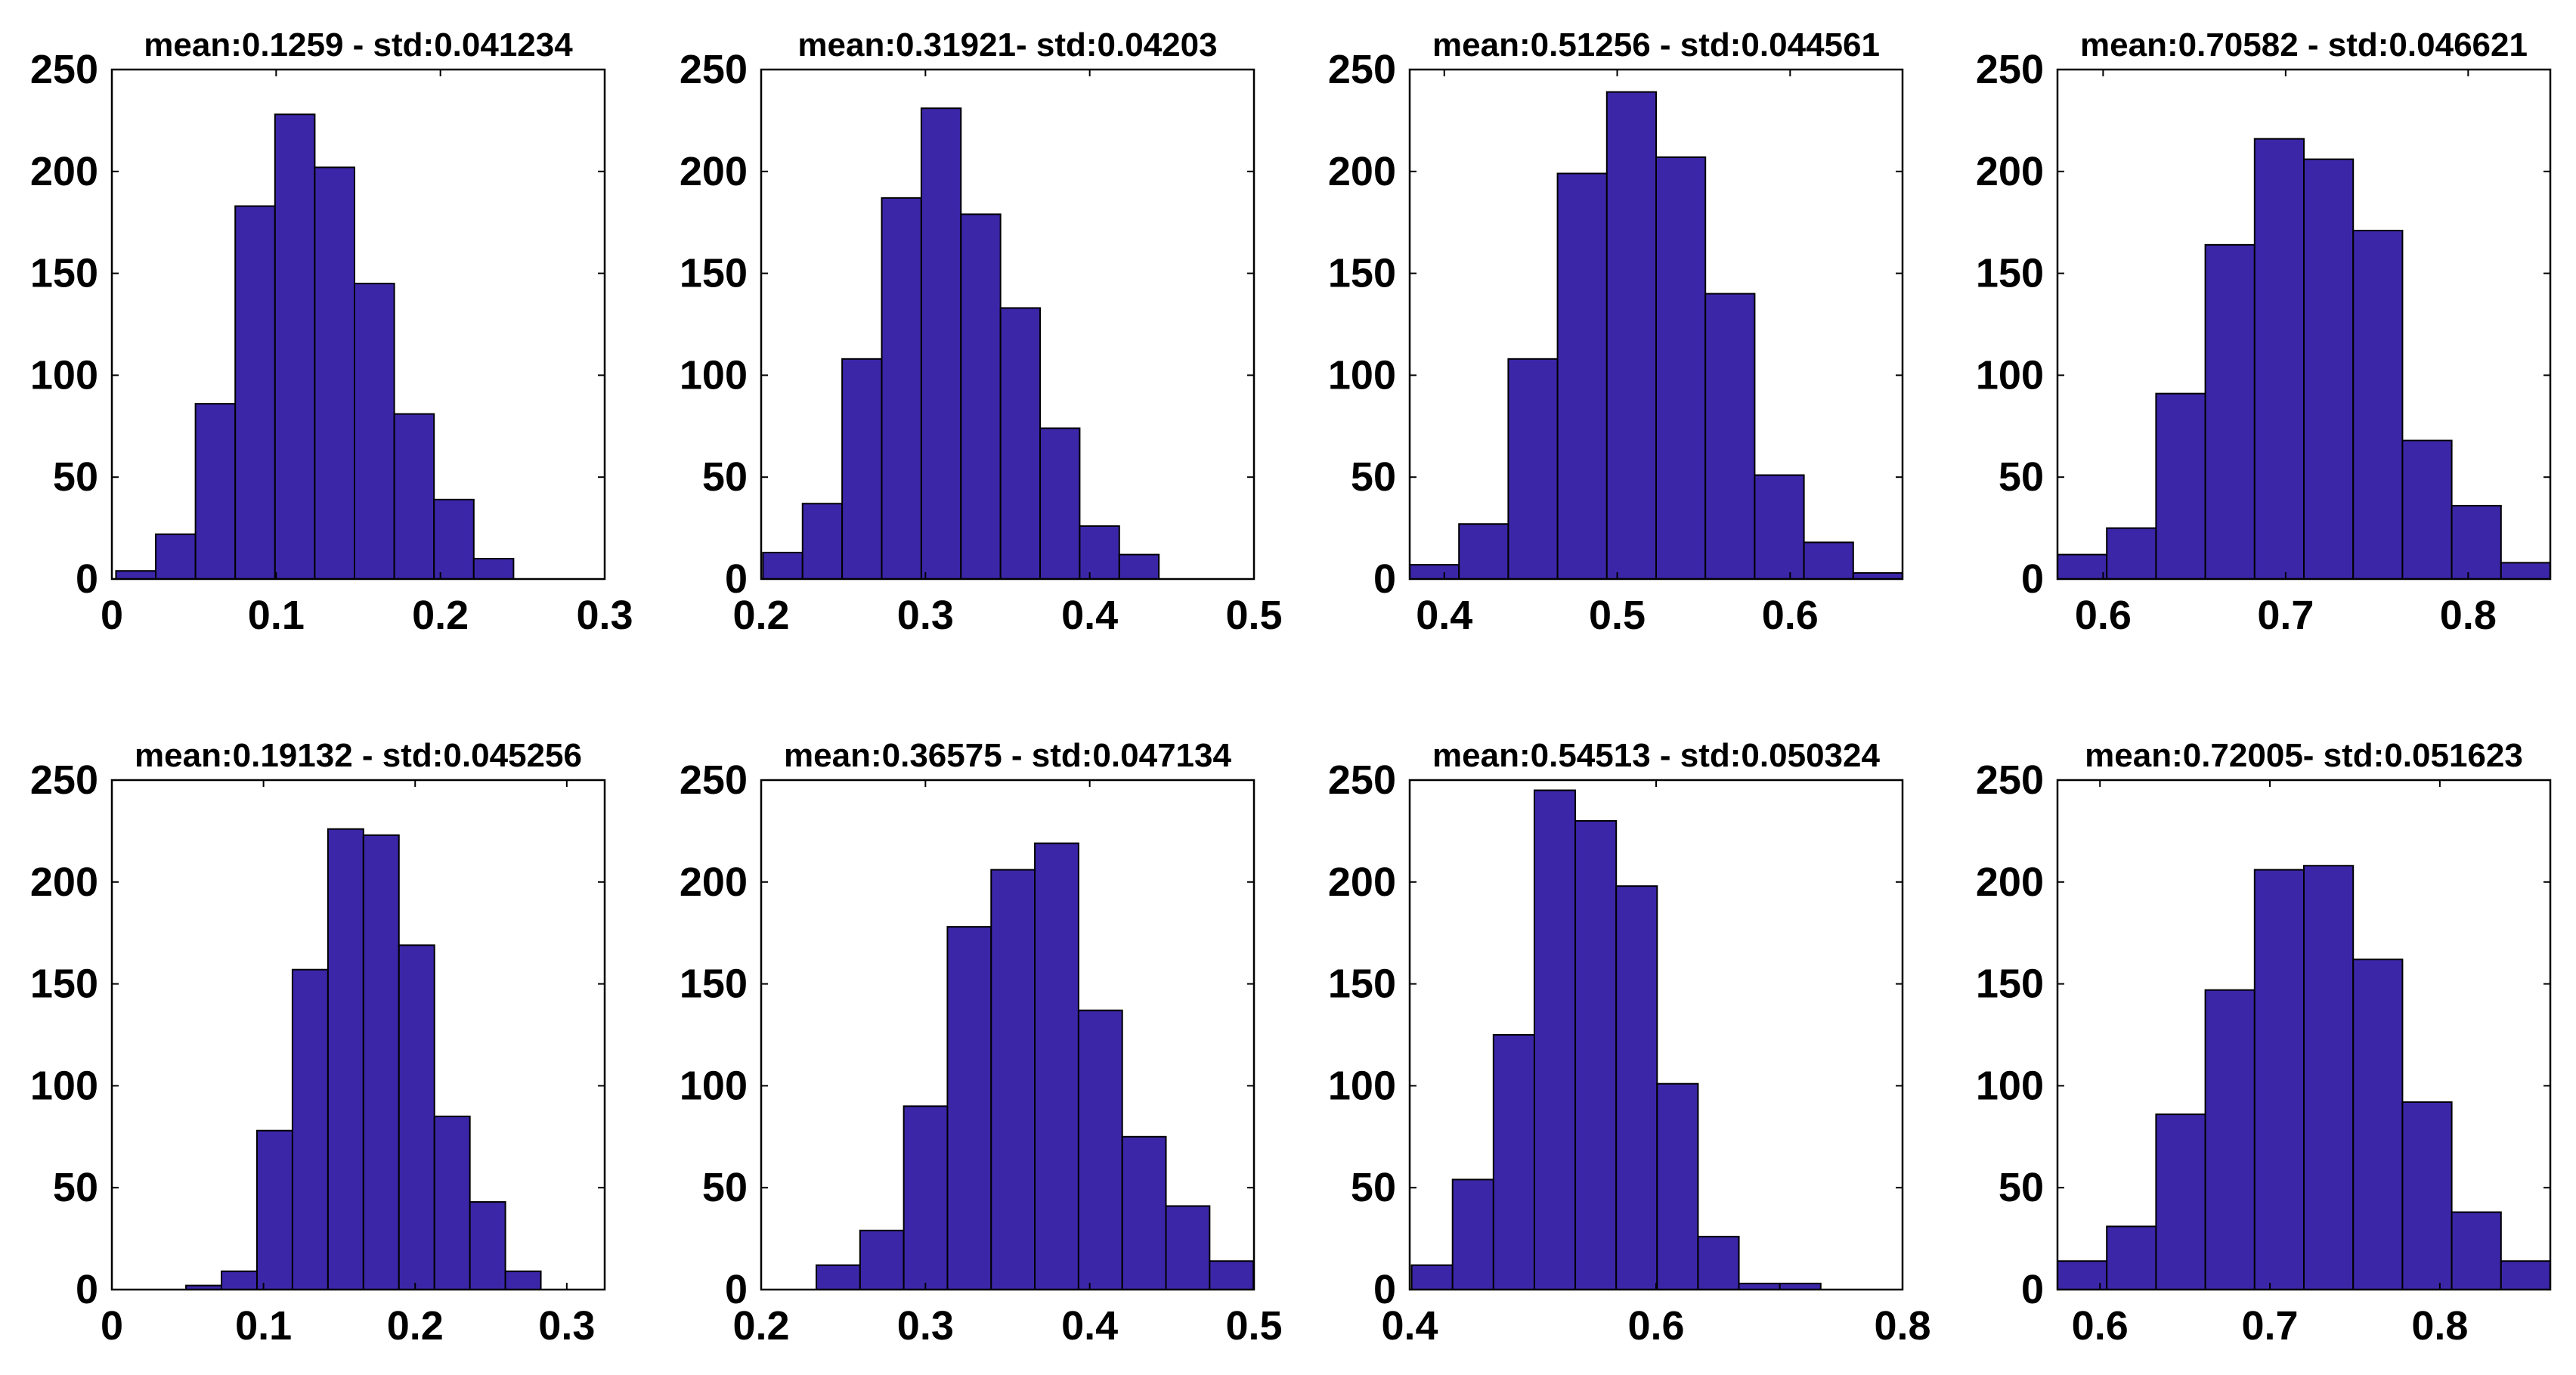 Image resolution: width=2576 pixels, height=1375 pixels. I want to click on panel-title: mean:0.36575 - std:0.047134, so click(1007, 755).